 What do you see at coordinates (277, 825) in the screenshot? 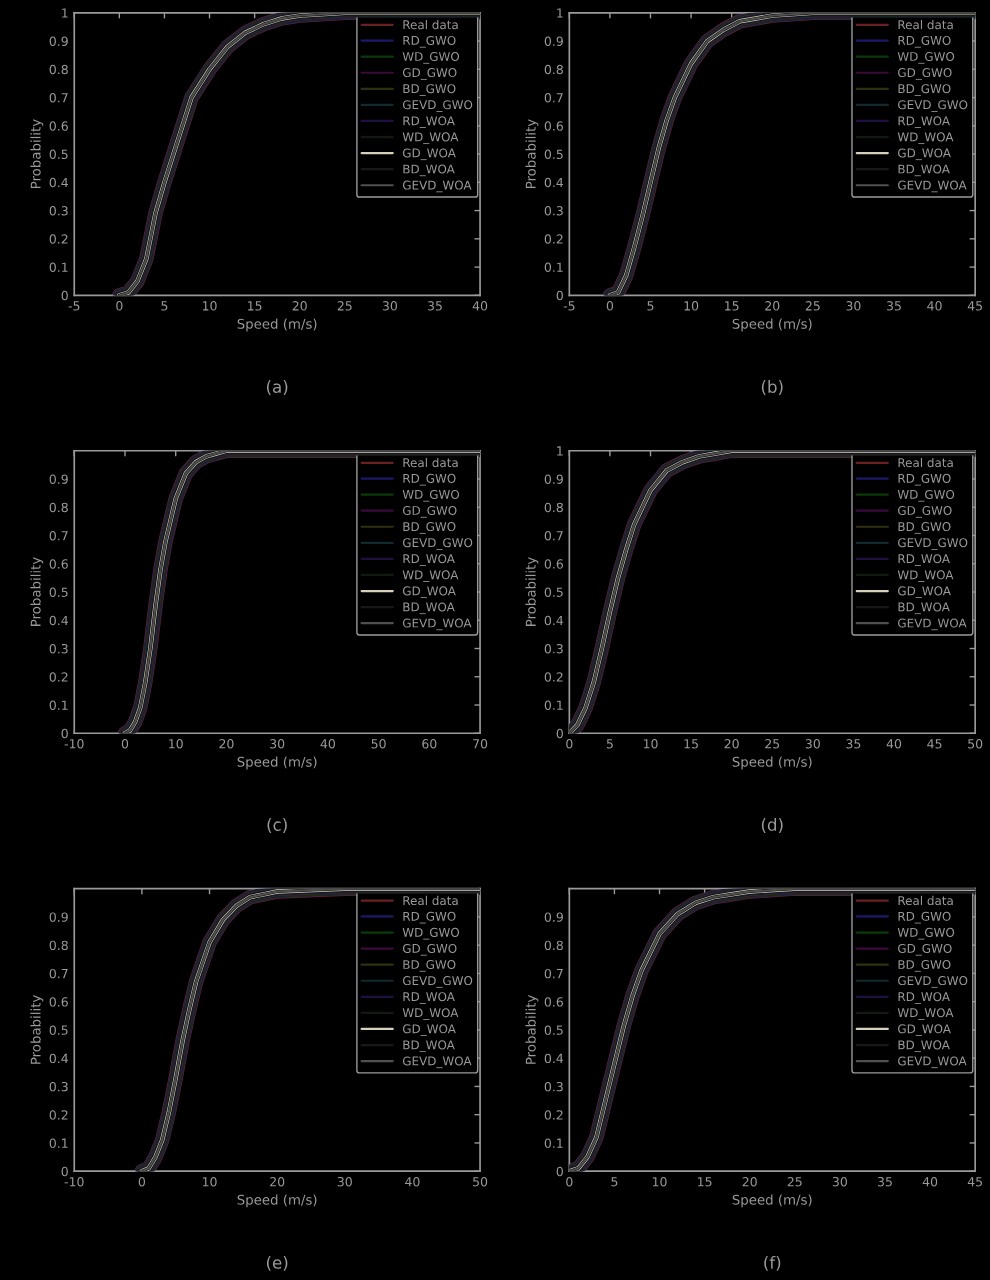
I see `text: (c)` at bounding box center [277, 825].